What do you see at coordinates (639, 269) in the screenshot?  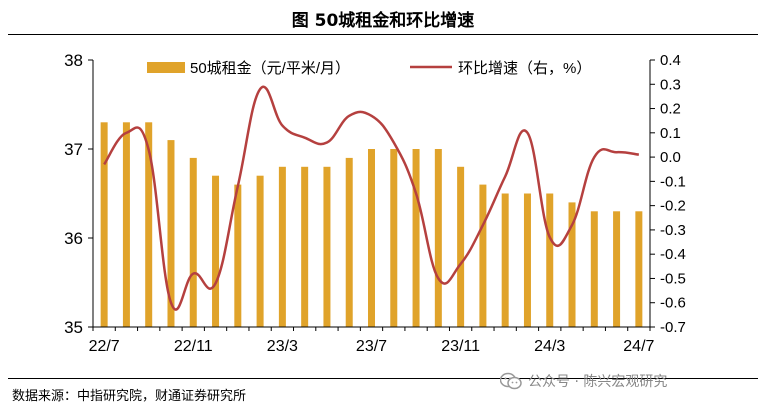 I see `bar-24/7` at bounding box center [639, 269].